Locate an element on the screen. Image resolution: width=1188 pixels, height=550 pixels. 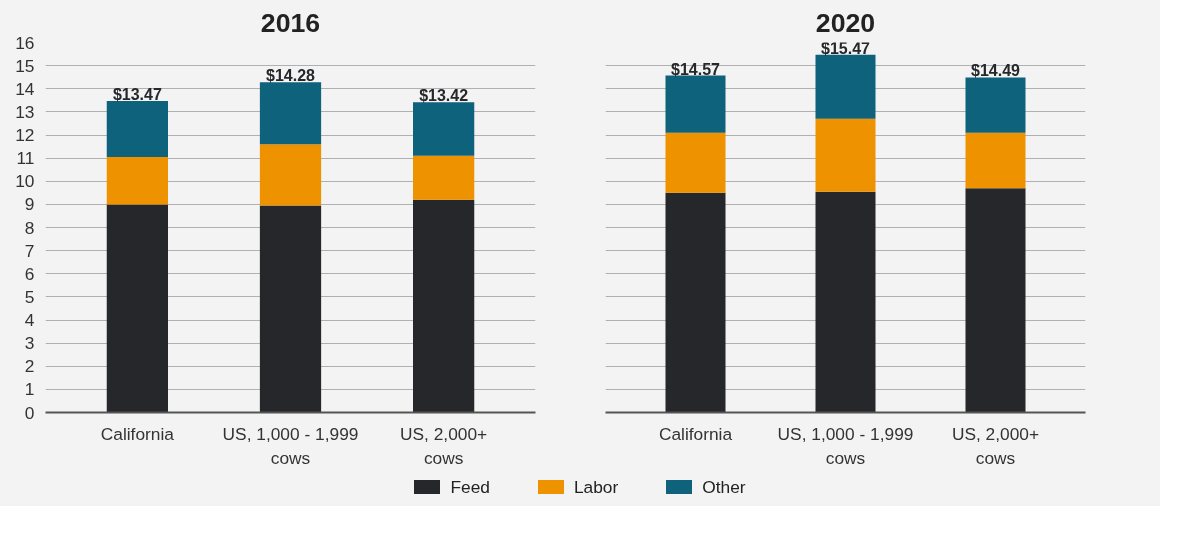
y-tick-label: 12 is located at coordinates (25, 135).